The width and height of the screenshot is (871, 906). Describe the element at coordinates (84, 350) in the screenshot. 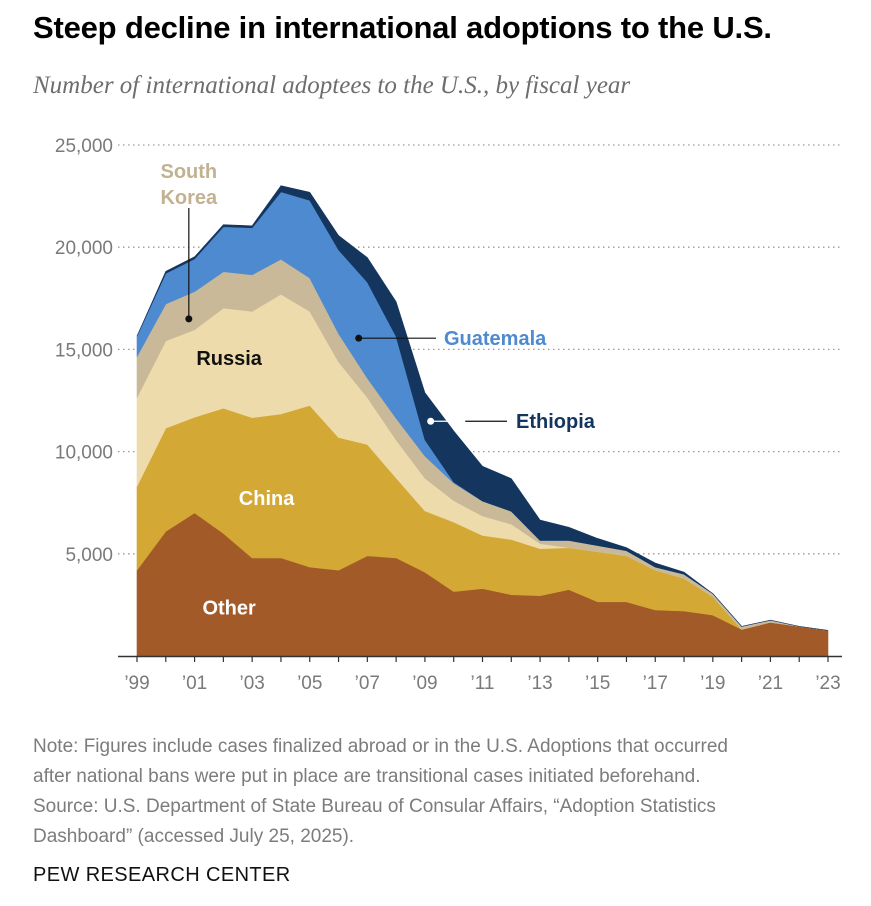

I see `y-tick-label: 15,000` at that location.